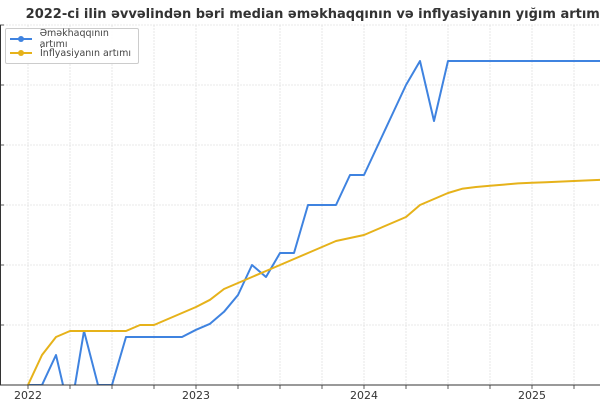 The width and height of the screenshot is (600, 410). What do you see at coordinates (196, 395) in the screenshot?
I see `x-tick-label: 2023` at bounding box center [196, 395].